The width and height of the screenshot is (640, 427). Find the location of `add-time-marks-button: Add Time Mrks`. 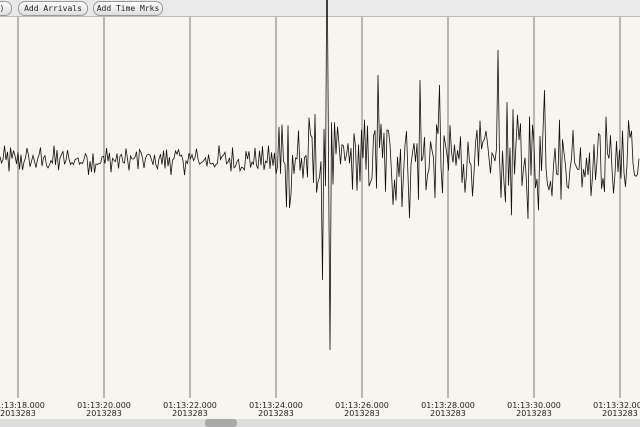

add-time-marks-button: Add Time Mrks is located at coordinates (128, 8).